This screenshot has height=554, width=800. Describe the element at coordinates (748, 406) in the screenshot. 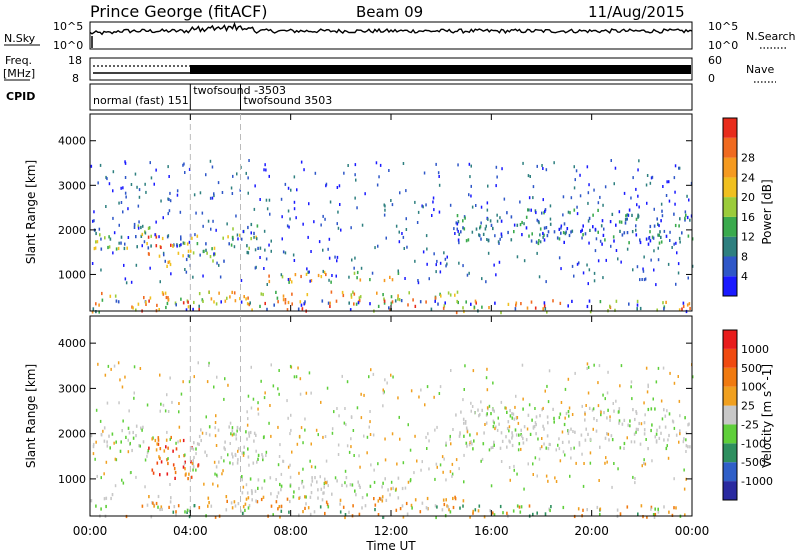

I see `colorbar-tick-label: 25` at that location.